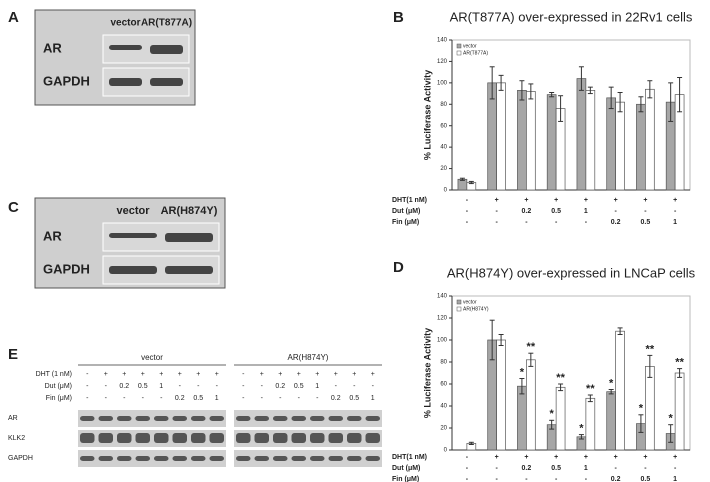 The height and width of the screenshot is (482, 710). What do you see at coordinates (427, 373) in the screenshot?
I see `y-axis-label: % Luciferase Activity` at bounding box center [427, 373].